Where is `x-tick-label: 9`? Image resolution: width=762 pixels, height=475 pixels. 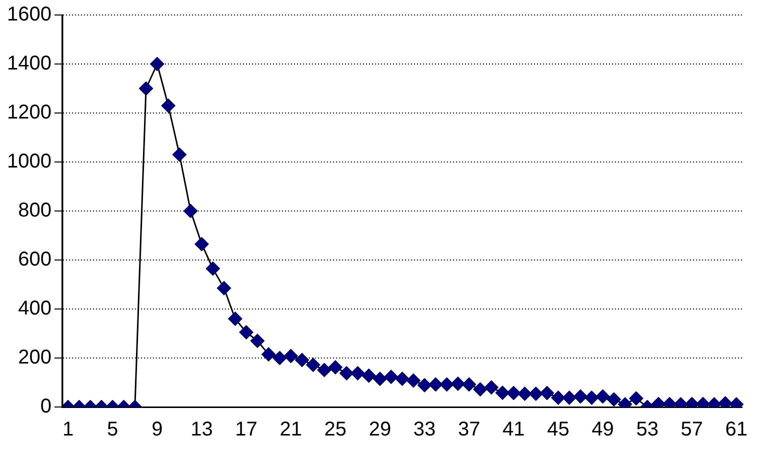
x-tick-label: 9 is located at coordinates (157, 429).